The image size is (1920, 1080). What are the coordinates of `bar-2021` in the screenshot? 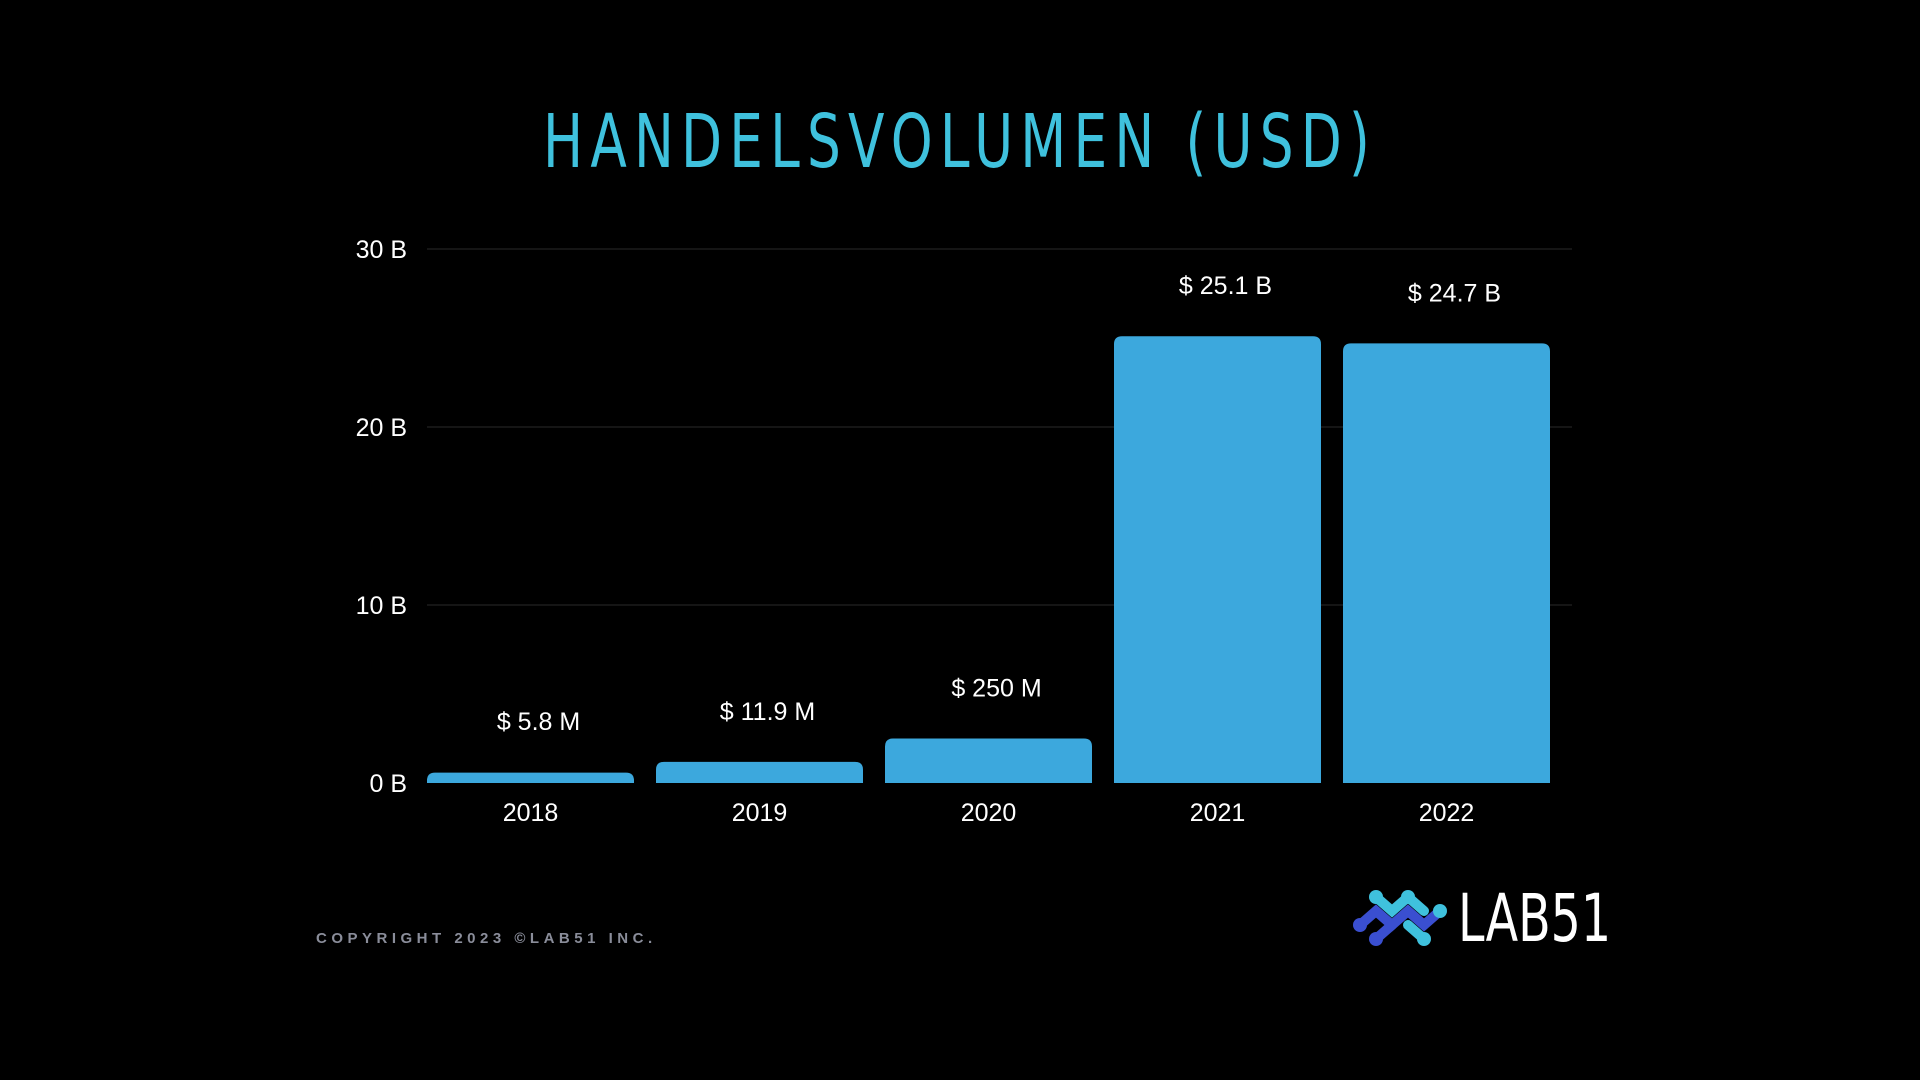 It's located at (1217, 559).